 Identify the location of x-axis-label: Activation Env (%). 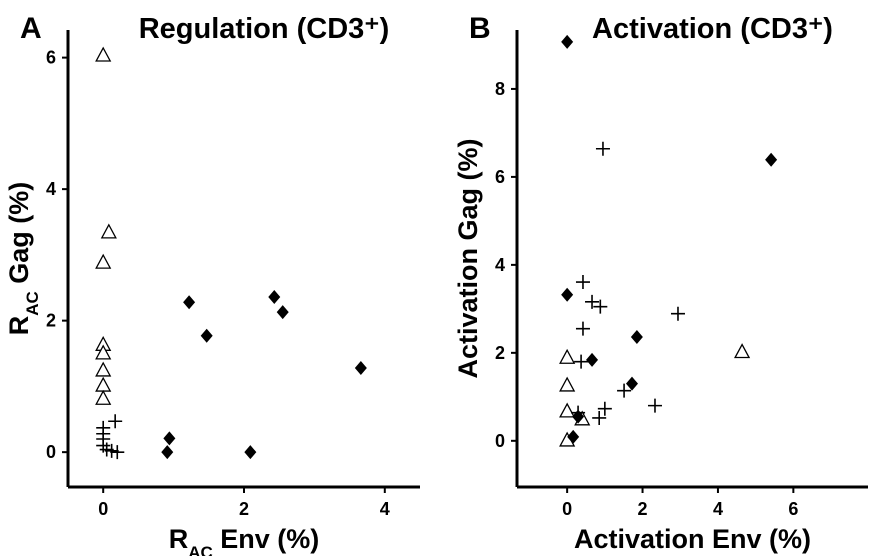
(692, 539).